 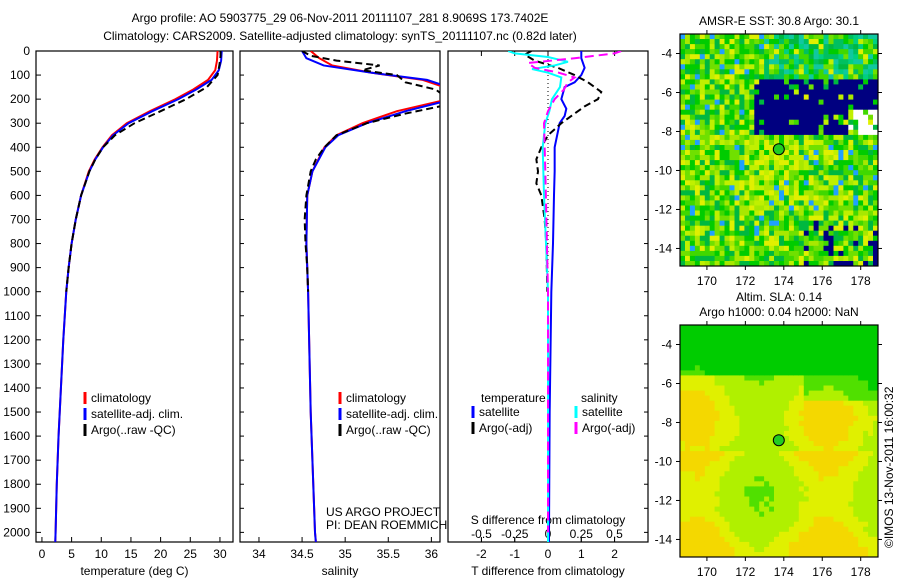 I want to click on y-tick-label: 1700, so click(x=16, y=460).